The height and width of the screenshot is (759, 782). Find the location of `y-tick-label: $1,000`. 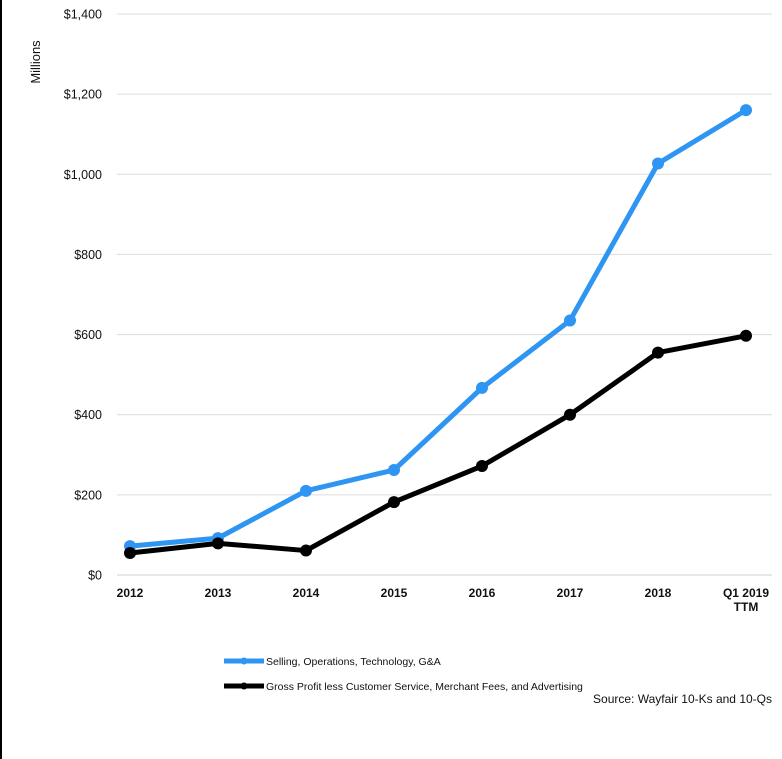

y-tick-label: $1,000 is located at coordinates (83, 175).